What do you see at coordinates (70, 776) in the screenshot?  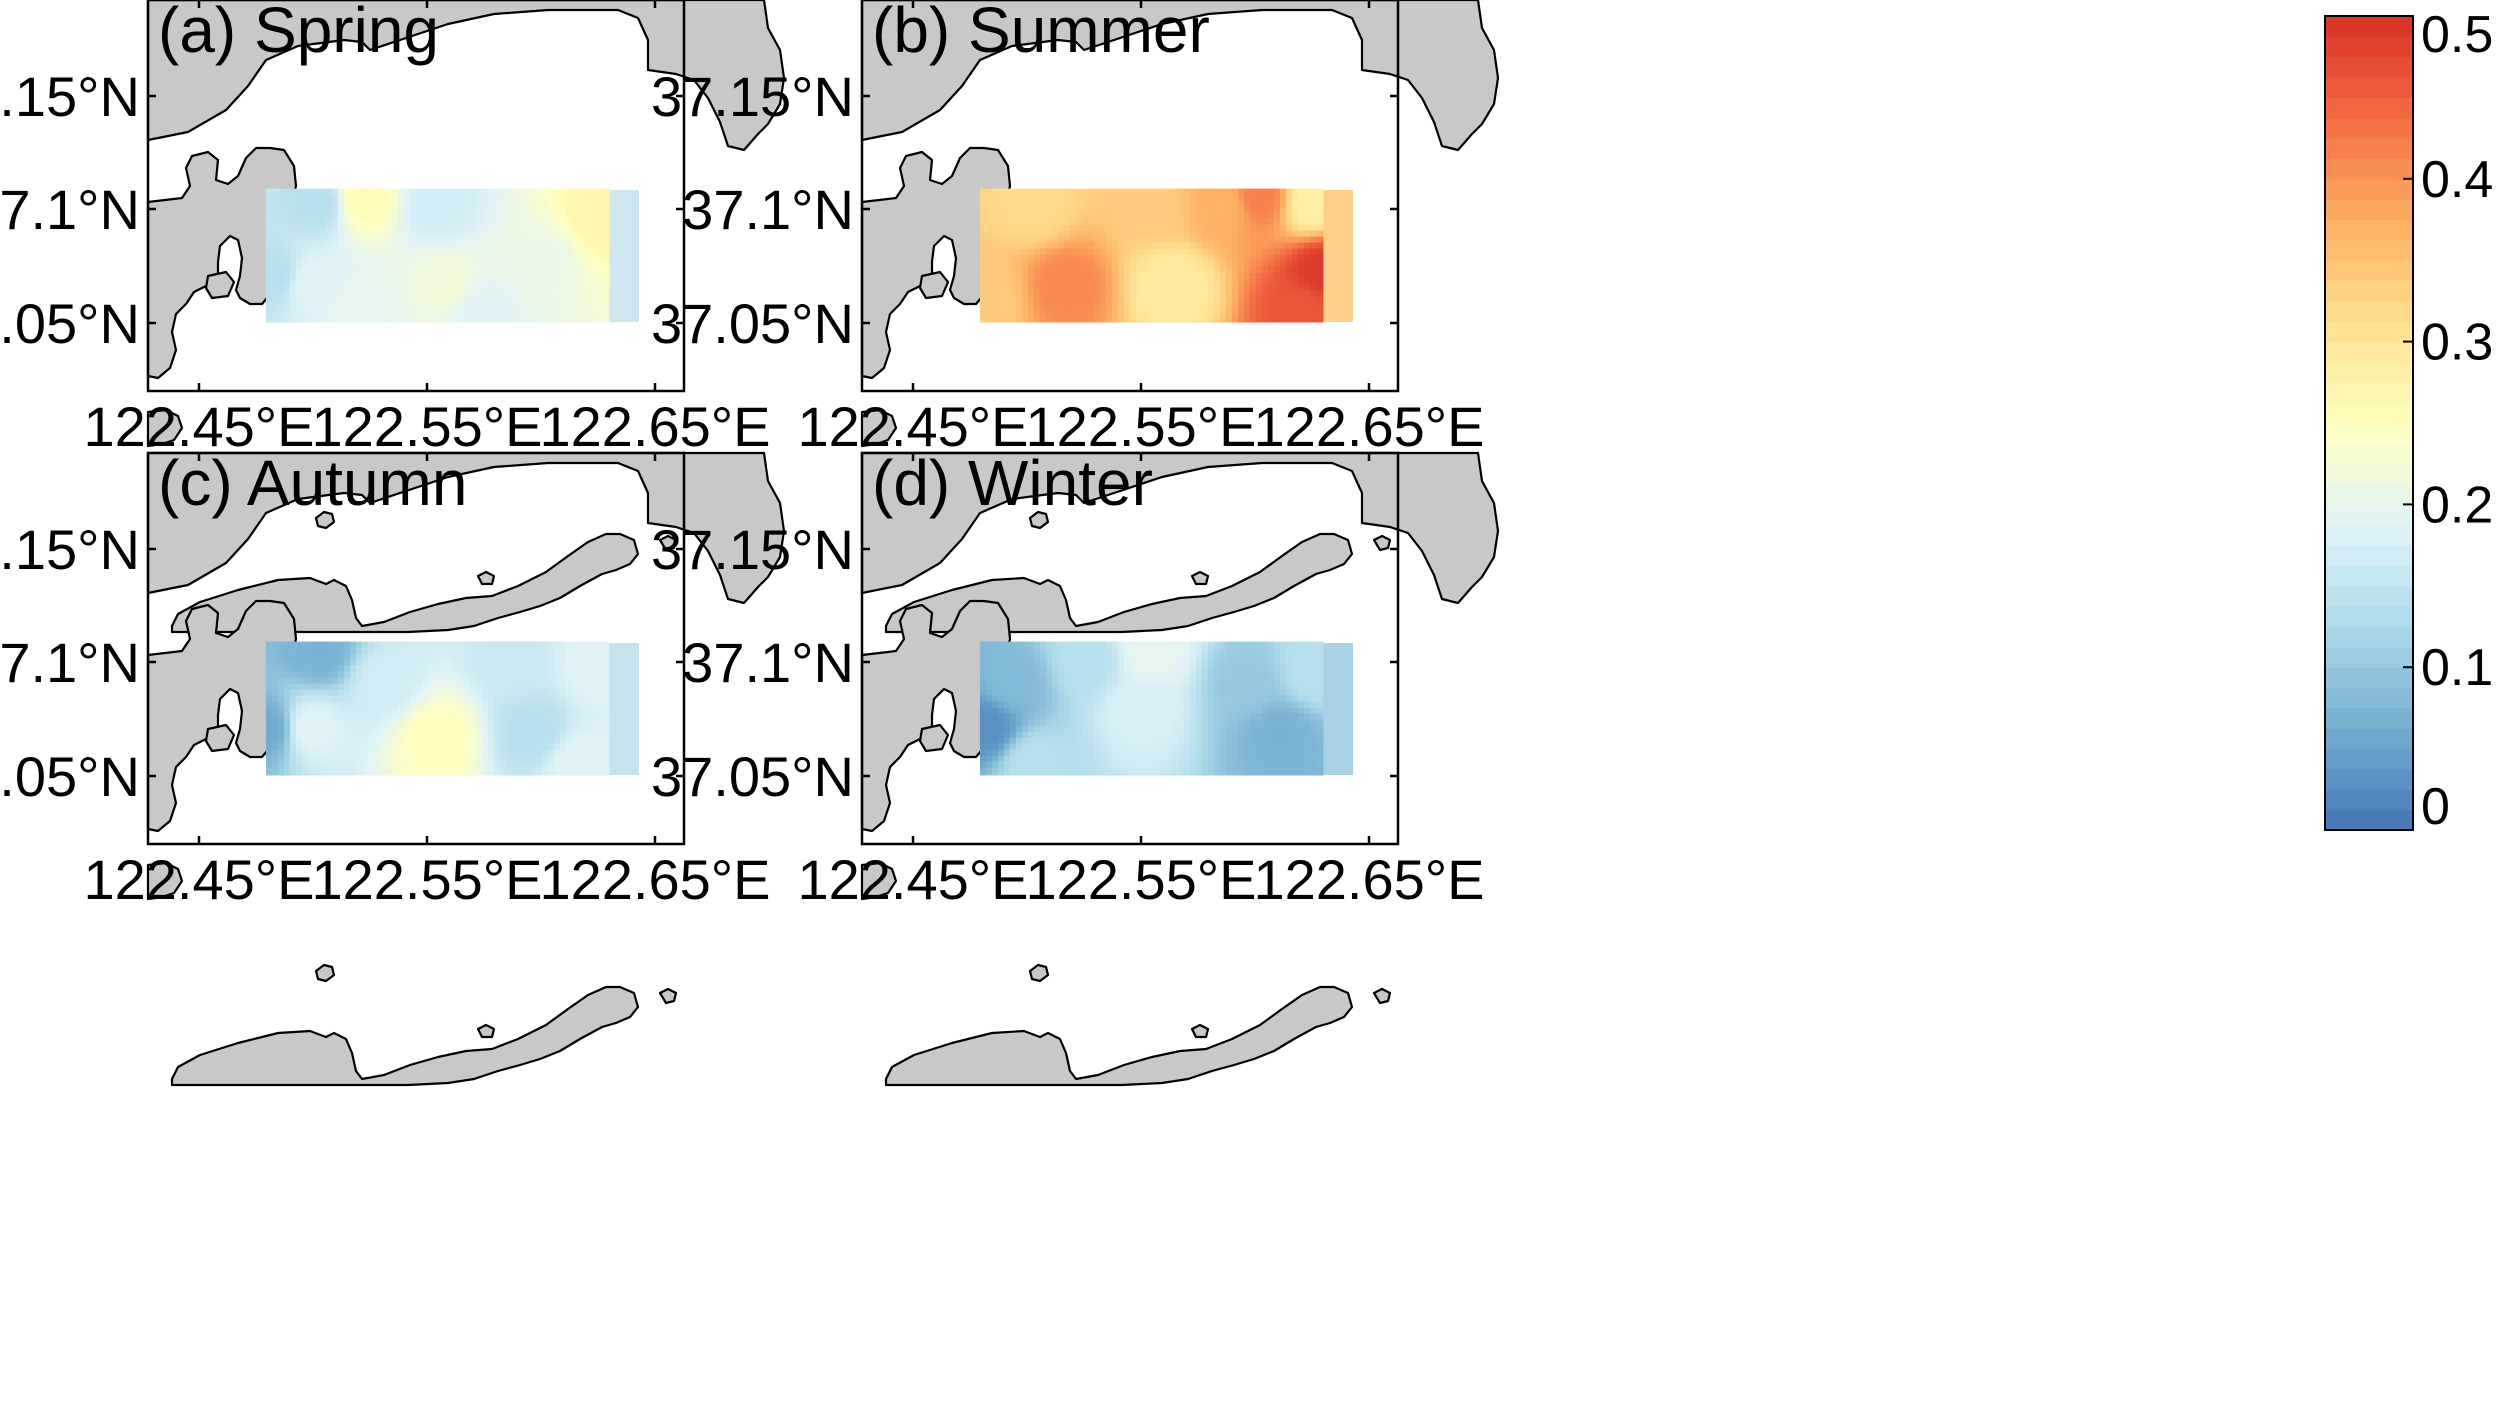 I see `y-tick-label: 37.05°N` at bounding box center [70, 776].